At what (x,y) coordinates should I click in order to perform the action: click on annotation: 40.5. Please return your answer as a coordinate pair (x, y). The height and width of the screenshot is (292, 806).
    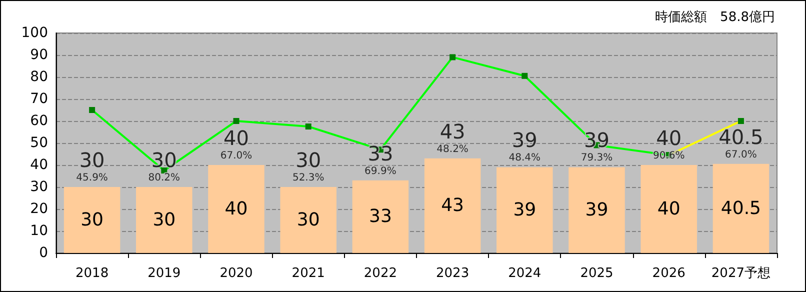
    Looking at the image, I should click on (741, 136).